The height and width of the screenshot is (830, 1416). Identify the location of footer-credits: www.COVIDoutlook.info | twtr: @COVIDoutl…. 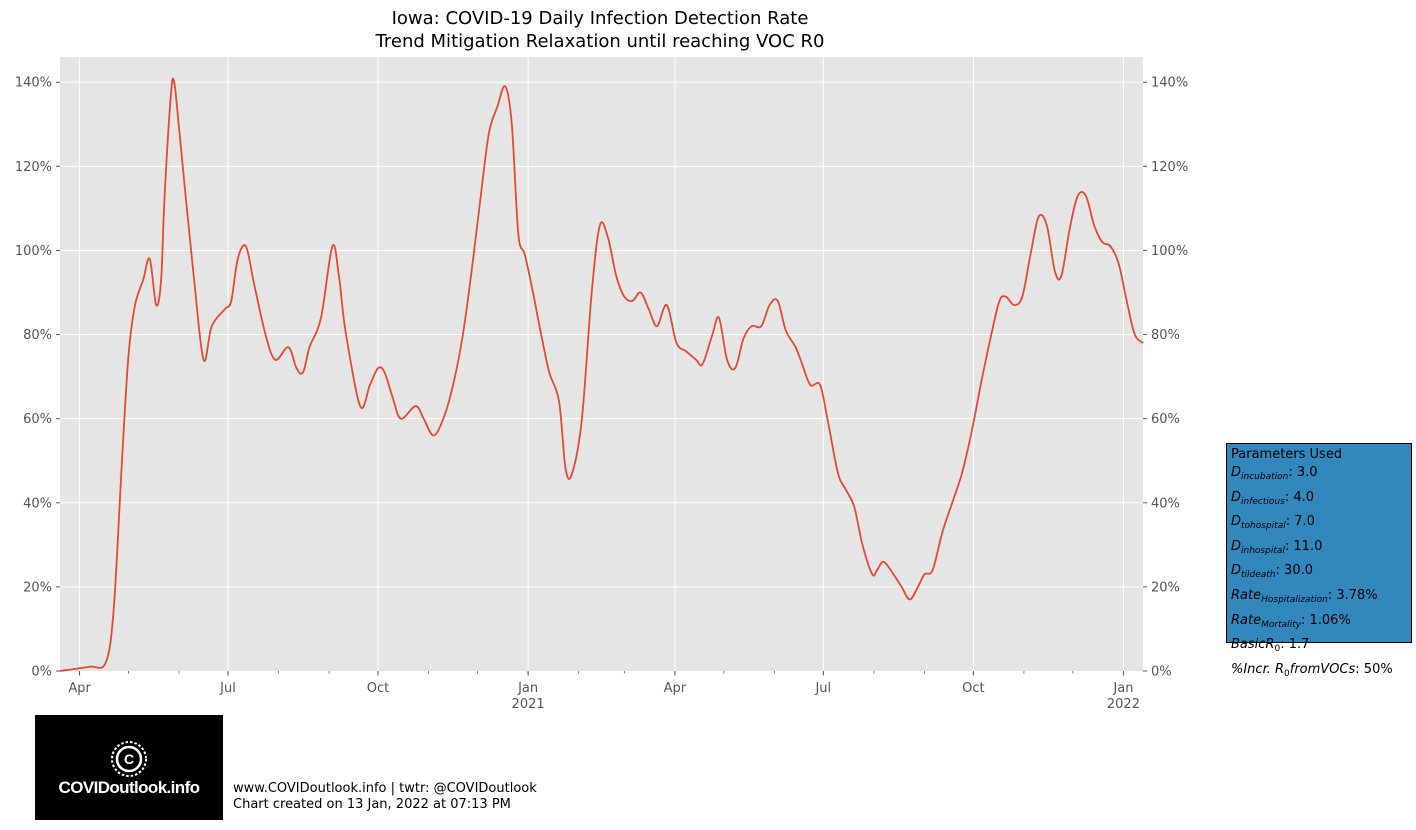
(385, 788).